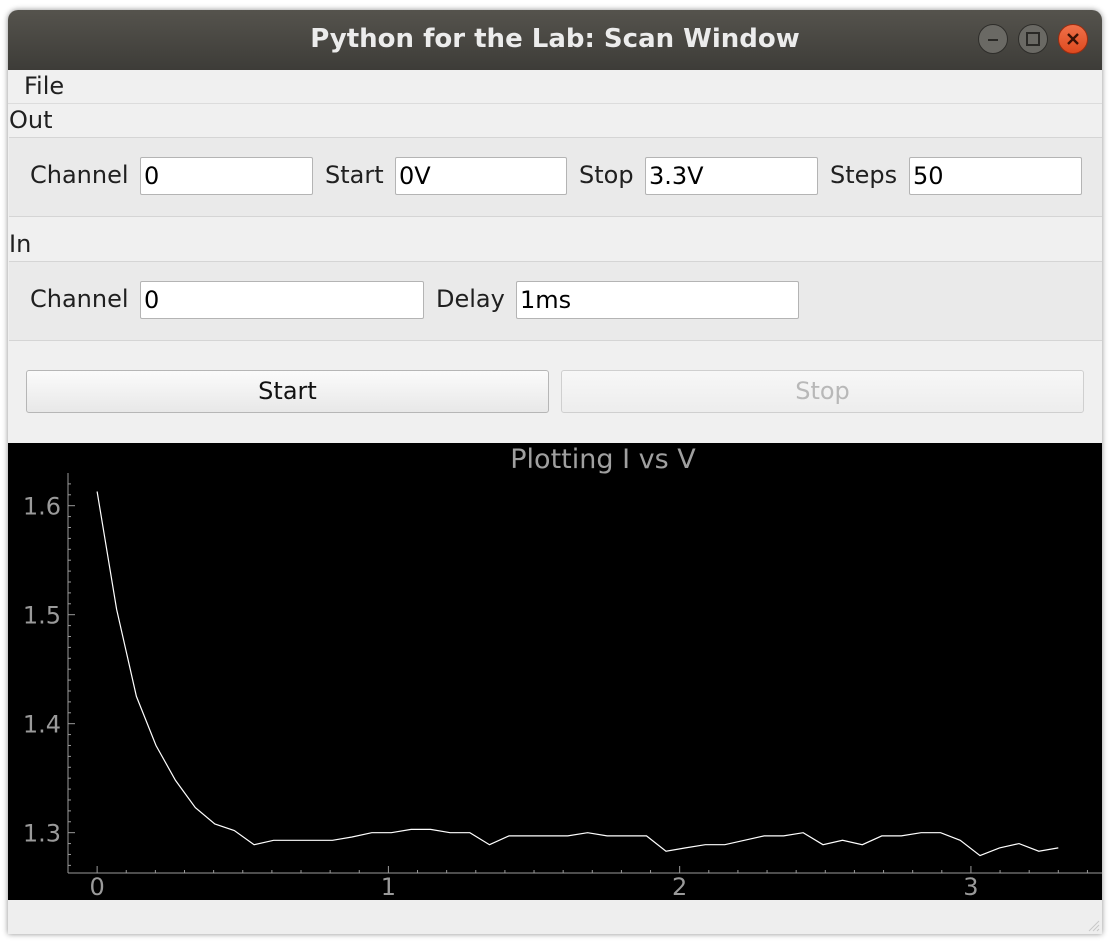 This screenshot has height=950, width=1115. I want to click on in-channel-input: 0, so click(282, 300).